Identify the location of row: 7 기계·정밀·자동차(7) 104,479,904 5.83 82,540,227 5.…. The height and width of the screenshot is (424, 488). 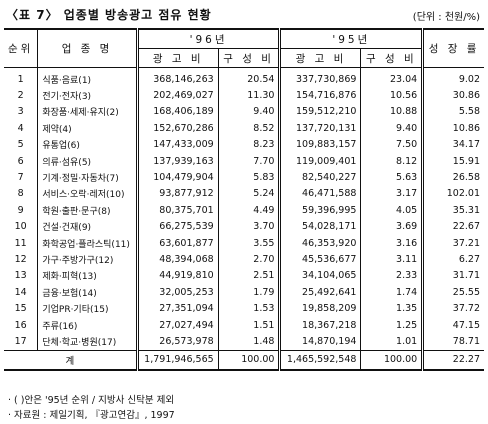
(244, 177).